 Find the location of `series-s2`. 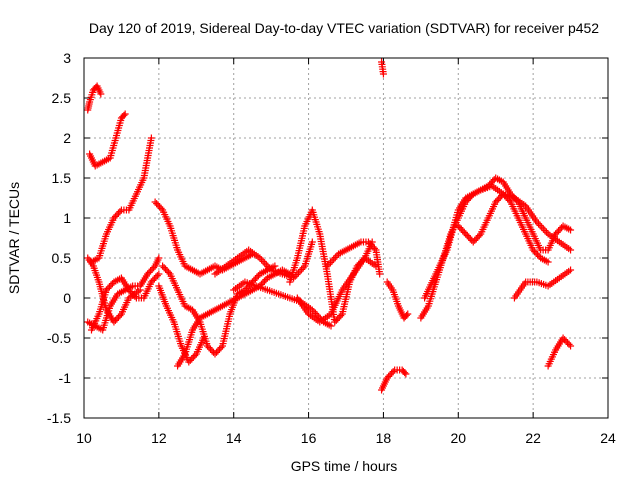

series-s2 is located at coordinates (107, 140).